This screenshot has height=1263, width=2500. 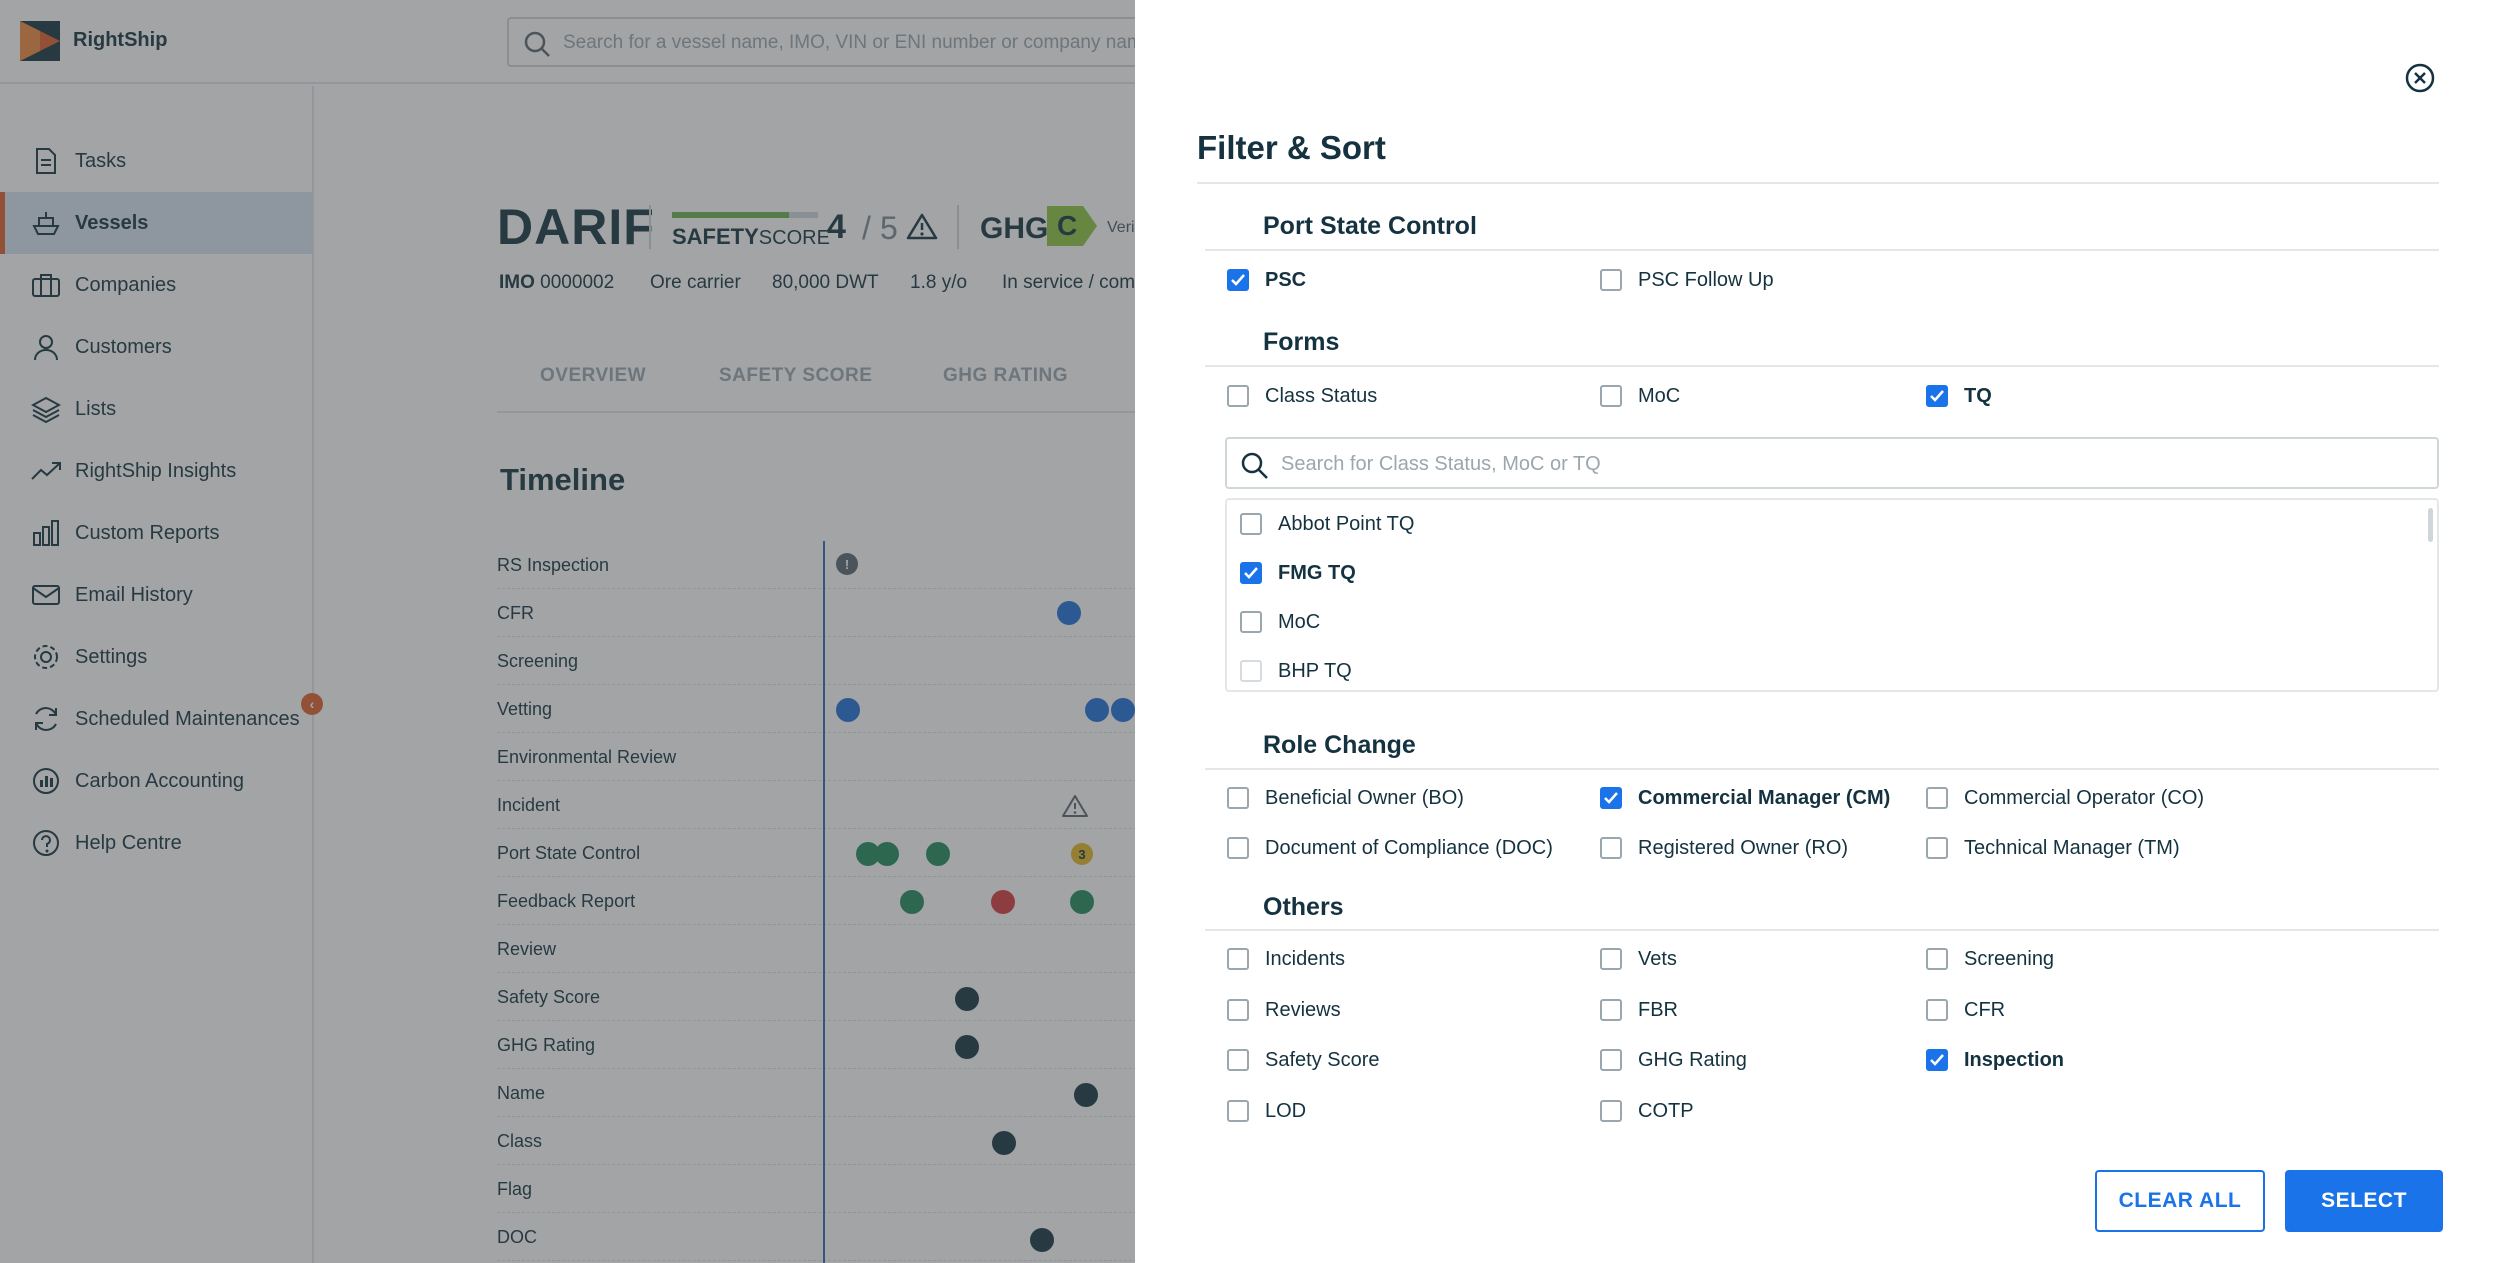 I want to click on checkbox-psc: PSC, so click(x=1266, y=280).